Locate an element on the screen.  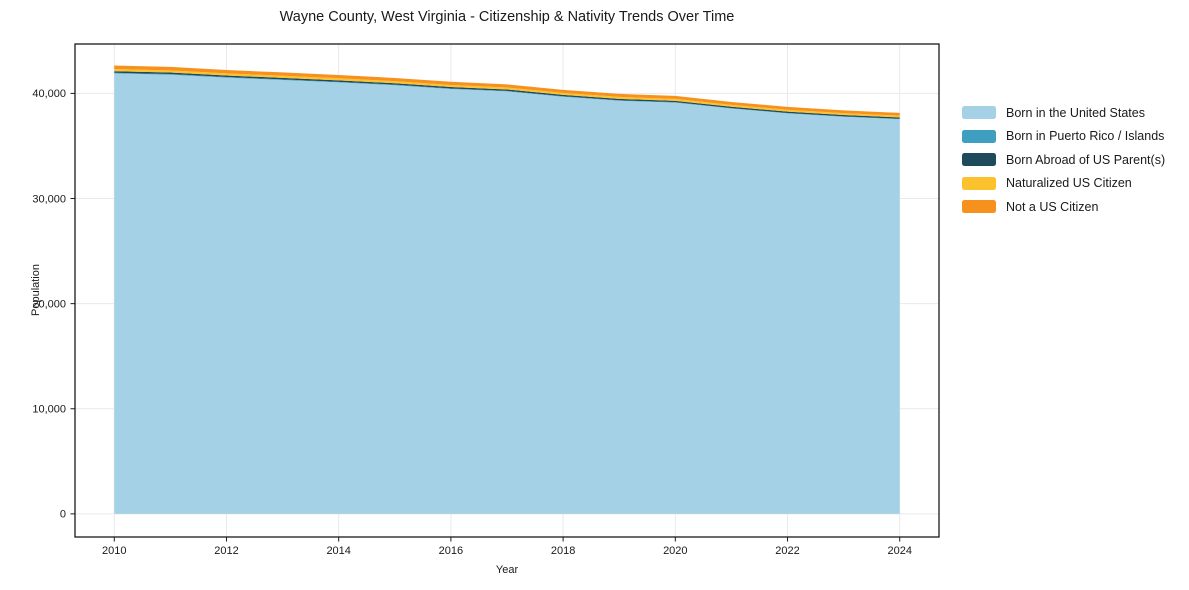
legend-label: Naturalized US Citizen is located at coordinates (1069, 183).